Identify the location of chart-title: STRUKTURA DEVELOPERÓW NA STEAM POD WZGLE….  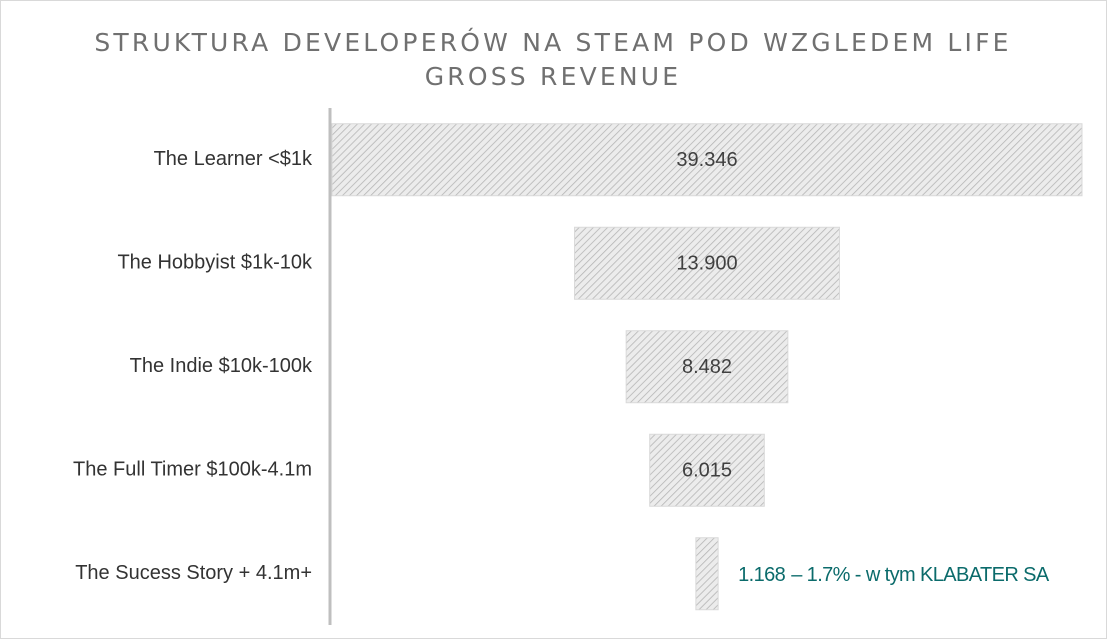
(553, 59).